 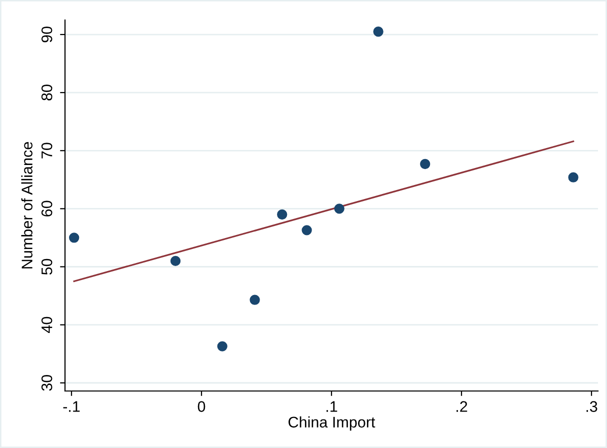 I want to click on x-tick-label: .1, so click(x=332, y=406).